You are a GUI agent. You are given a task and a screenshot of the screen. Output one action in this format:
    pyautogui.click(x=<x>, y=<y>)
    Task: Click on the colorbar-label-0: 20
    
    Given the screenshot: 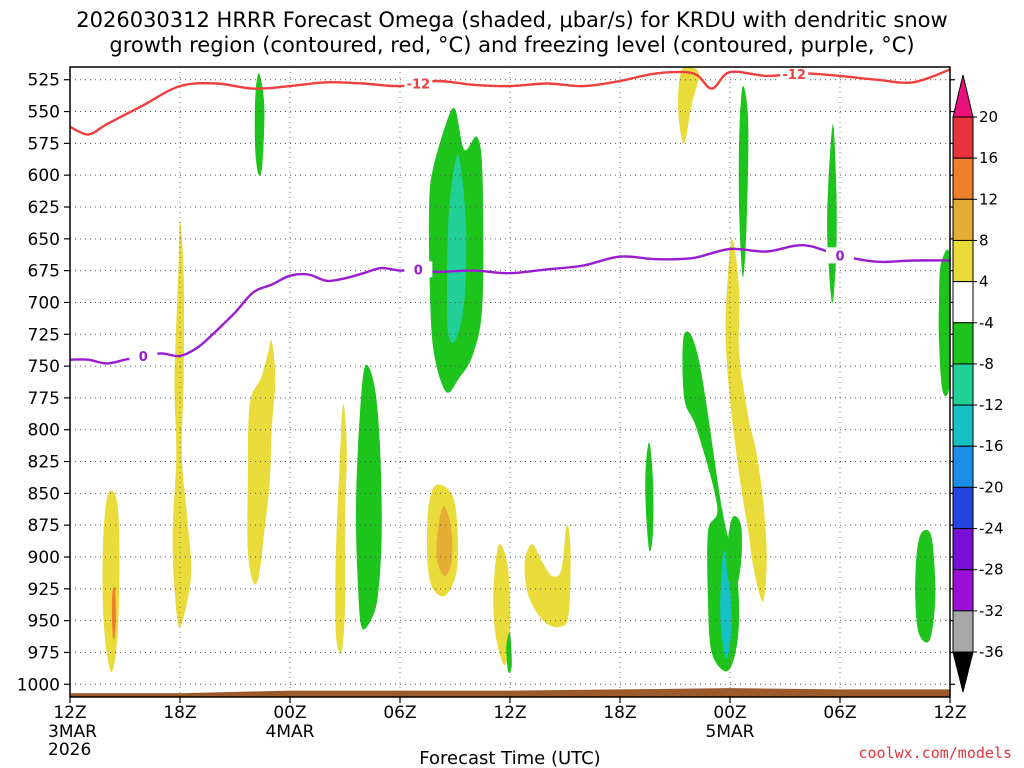 What is the action you would take?
    pyautogui.click(x=988, y=117)
    